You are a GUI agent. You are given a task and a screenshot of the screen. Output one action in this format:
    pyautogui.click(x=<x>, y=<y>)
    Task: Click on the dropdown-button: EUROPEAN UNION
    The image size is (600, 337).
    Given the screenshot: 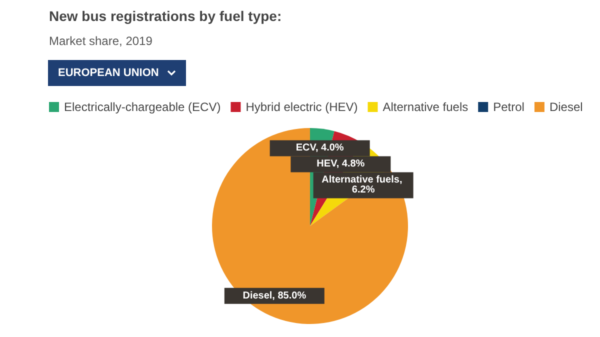 What is the action you would take?
    pyautogui.click(x=117, y=73)
    